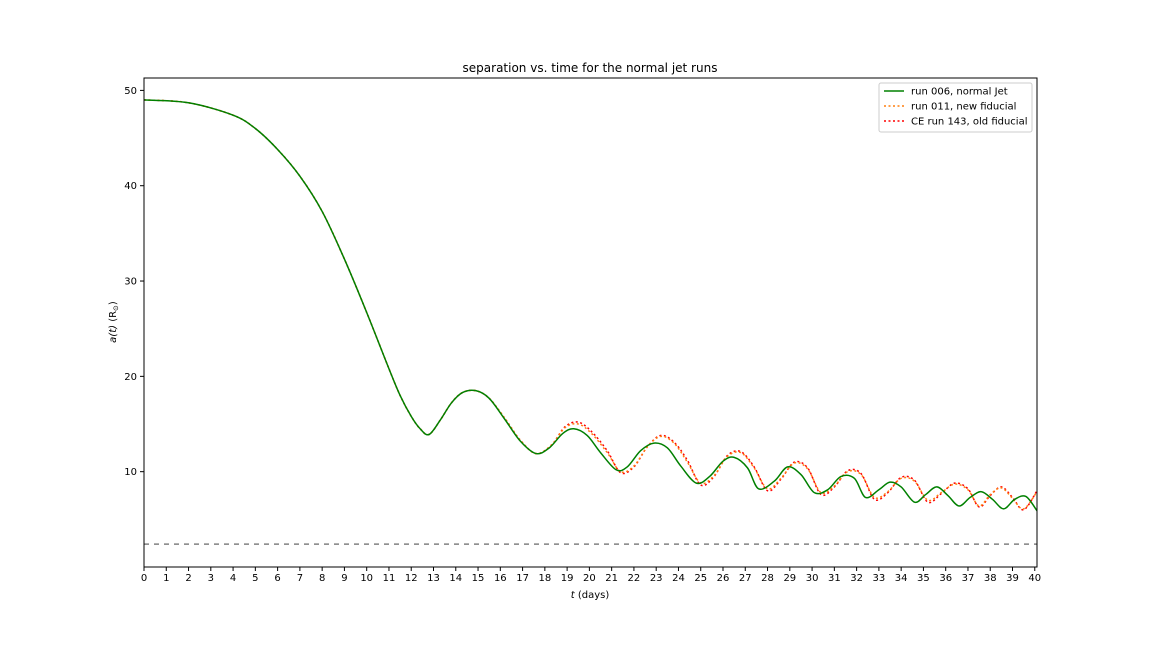 The image size is (1152, 648). I want to click on x-tick-label: 15, so click(478, 578).